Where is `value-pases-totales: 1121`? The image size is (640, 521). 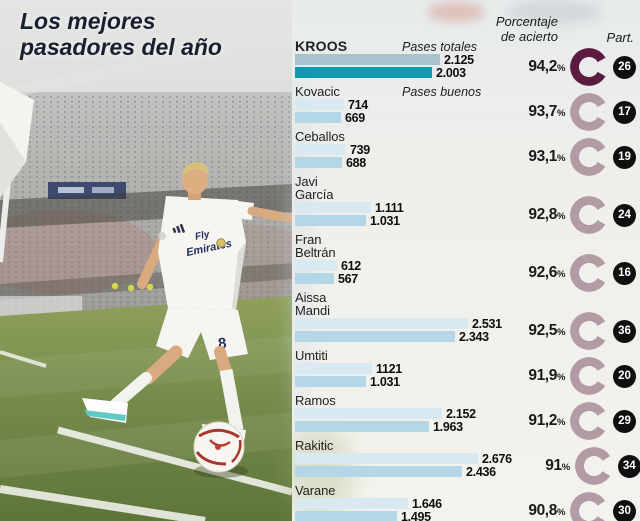 value-pases-totales: 1121 is located at coordinates (389, 368).